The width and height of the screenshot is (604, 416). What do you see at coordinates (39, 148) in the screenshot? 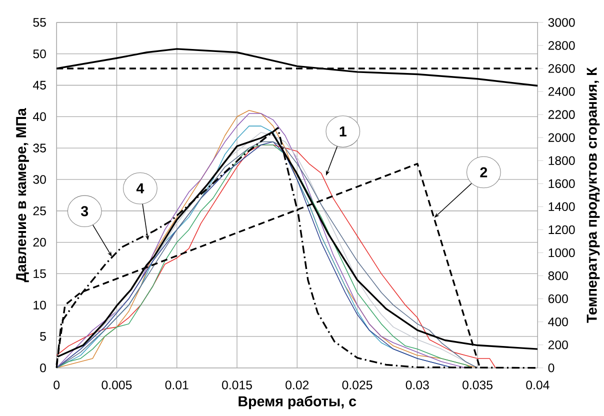
I see `y-tick-label: 35` at bounding box center [39, 148].